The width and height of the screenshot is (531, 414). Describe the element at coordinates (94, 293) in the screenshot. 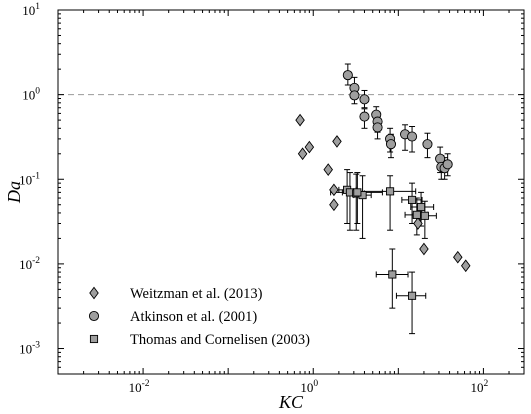

I see `legend-diamond-marker` at that location.